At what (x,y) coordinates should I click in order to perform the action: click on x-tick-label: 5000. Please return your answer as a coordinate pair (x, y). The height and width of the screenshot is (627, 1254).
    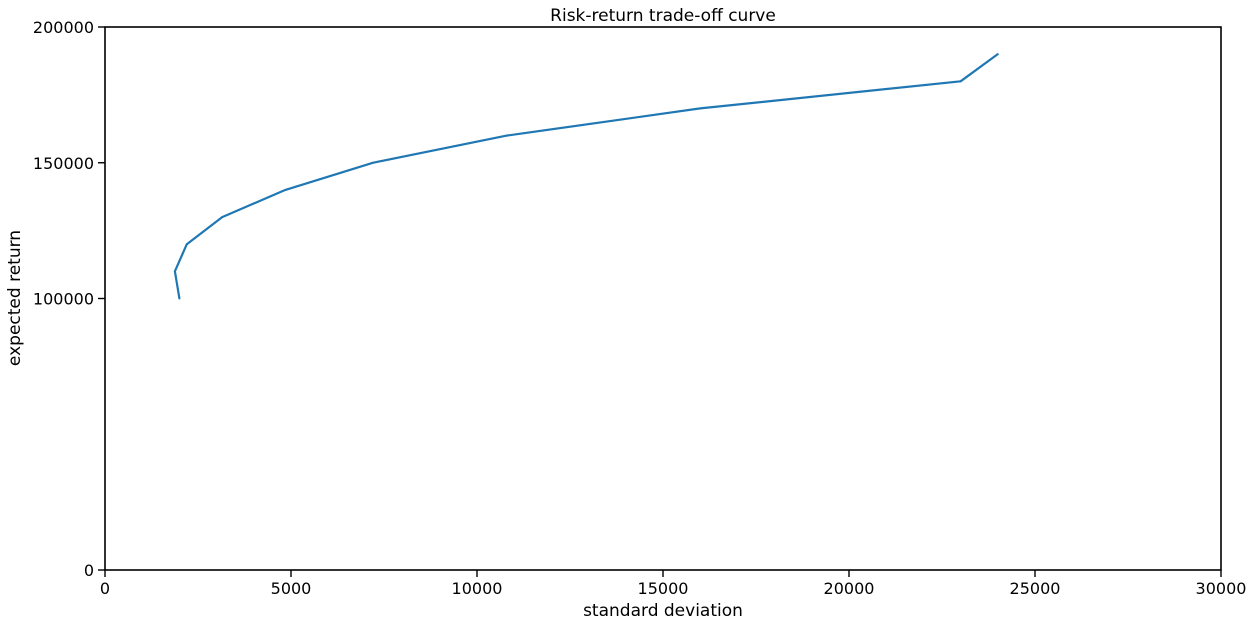
    Looking at the image, I should click on (291, 588).